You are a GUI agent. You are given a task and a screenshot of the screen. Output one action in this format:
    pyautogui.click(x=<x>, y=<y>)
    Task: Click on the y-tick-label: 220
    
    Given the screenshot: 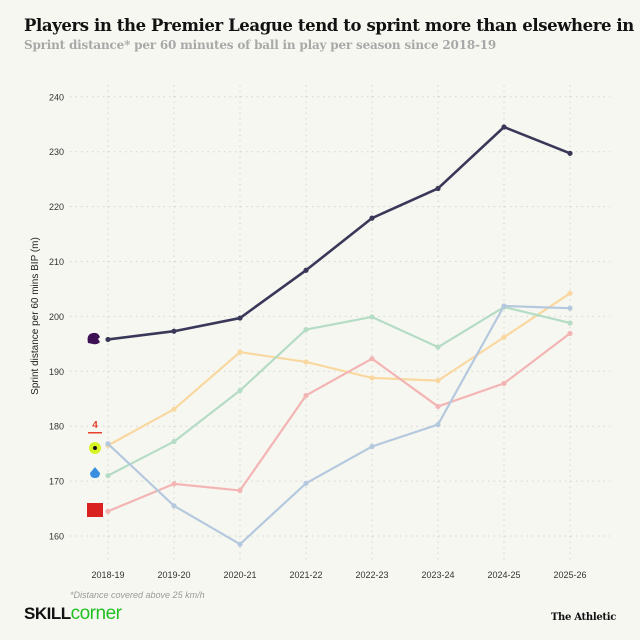 What is the action you would take?
    pyautogui.click(x=56, y=207)
    